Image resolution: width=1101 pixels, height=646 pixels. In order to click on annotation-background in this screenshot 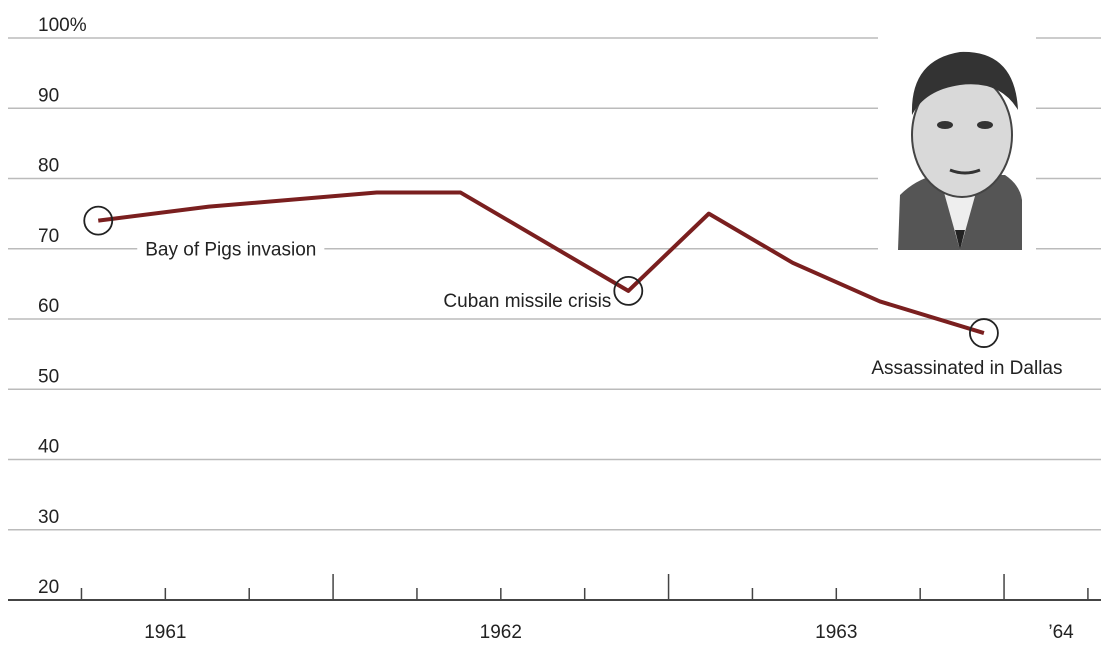, I will do `click(231, 250)`.